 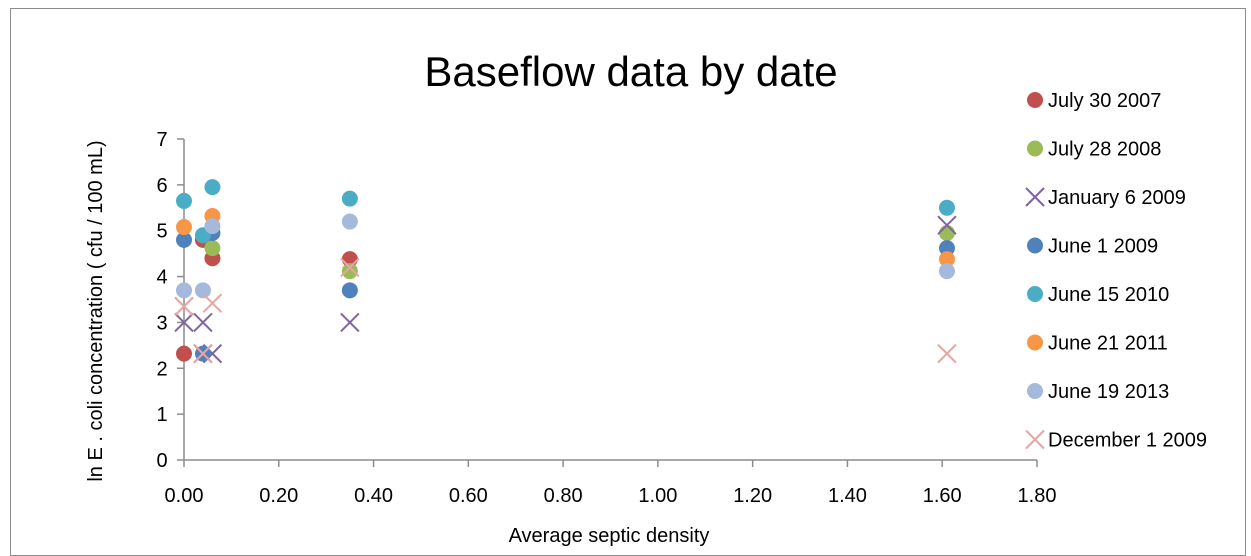 I want to click on y-tick-label: 6, so click(x=161, y=186).